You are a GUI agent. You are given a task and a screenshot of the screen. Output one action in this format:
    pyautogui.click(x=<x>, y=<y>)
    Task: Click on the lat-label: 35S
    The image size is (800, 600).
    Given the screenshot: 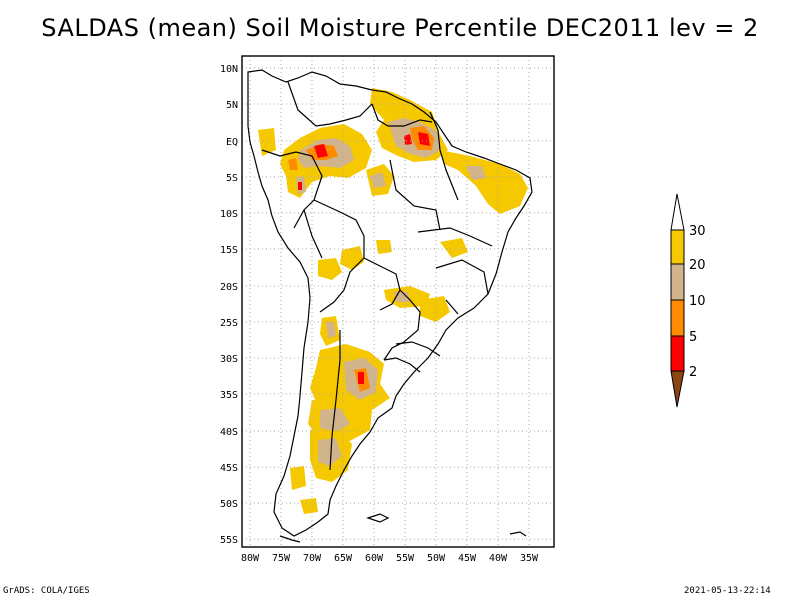 What is the action you would take?
    pyautogui.click(x=229, y=395)
    